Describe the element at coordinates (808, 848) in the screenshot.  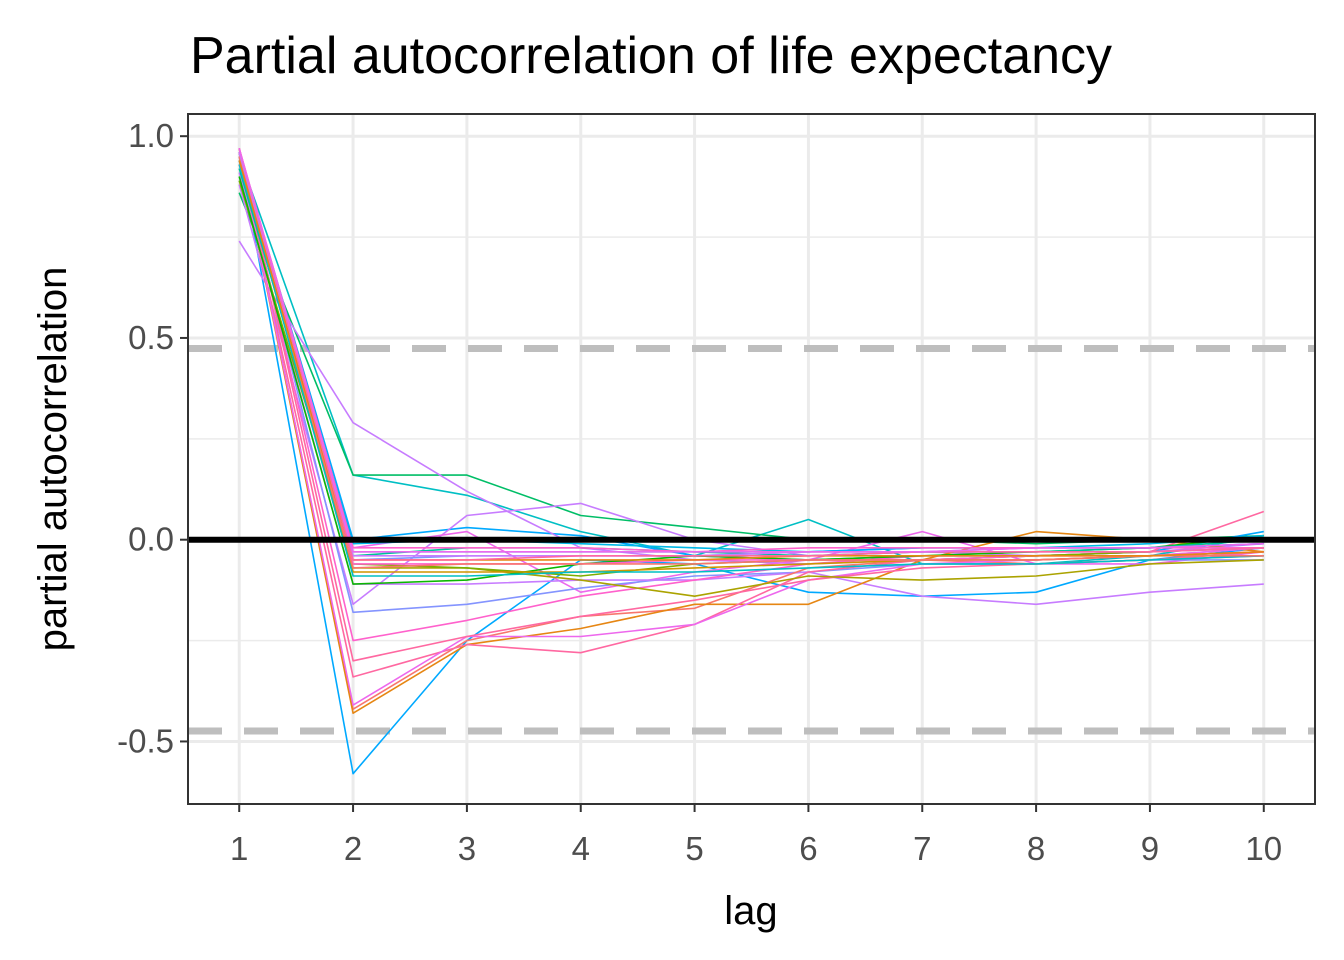
I see `x-tick-label: 6` at that location.